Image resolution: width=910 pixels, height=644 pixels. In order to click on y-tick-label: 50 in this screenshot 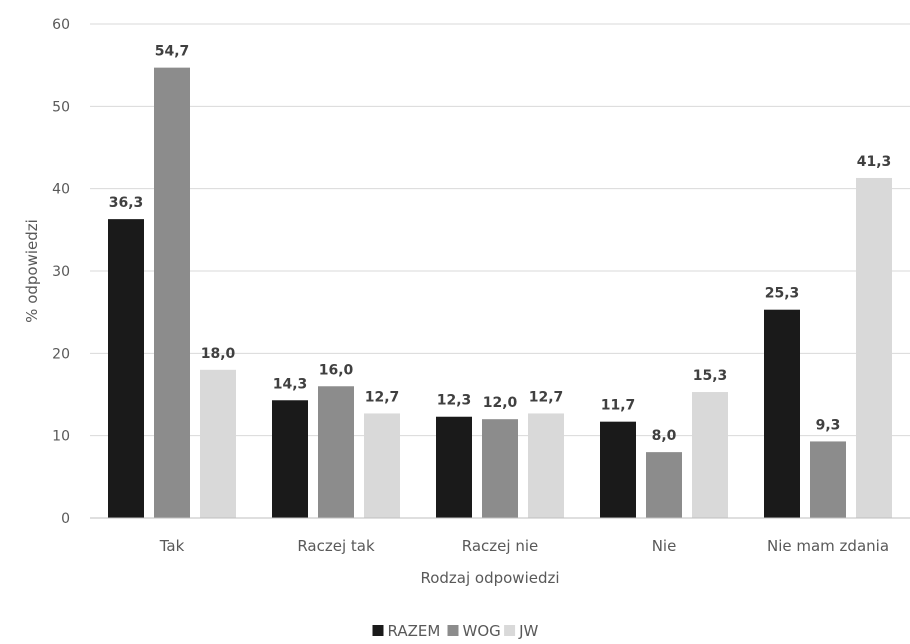, I will do `click(61, 107)`.